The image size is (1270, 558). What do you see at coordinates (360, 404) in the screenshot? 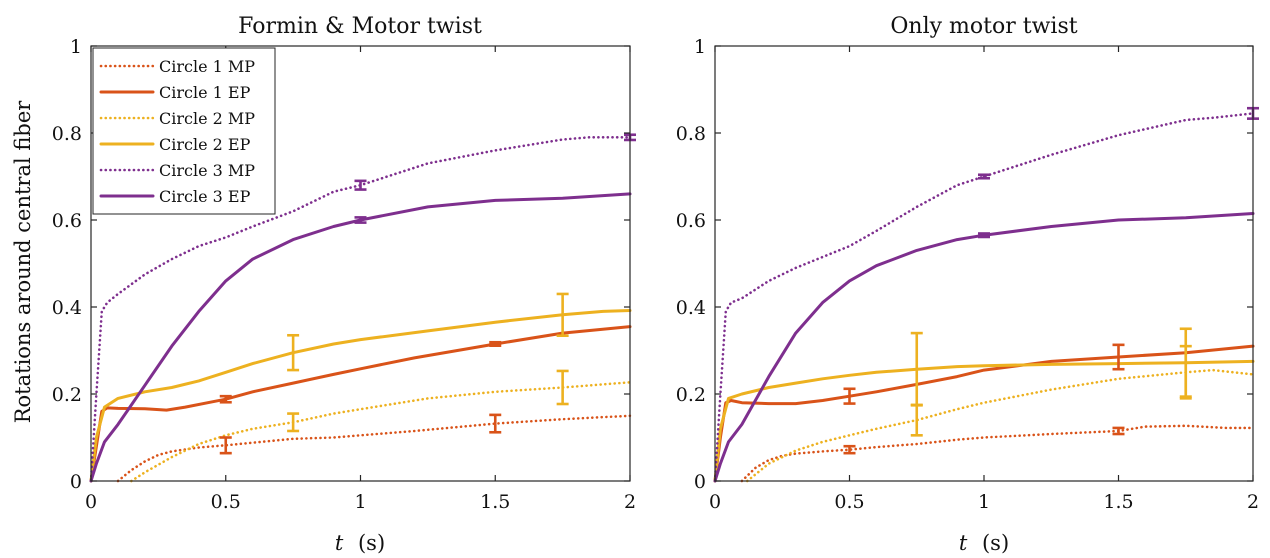
I see `series-line-circle-1-ep` at bounding box center [360, 404].